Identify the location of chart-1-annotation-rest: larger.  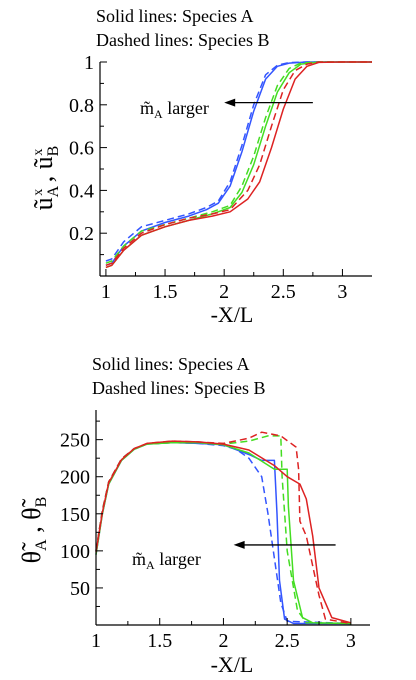
(186, 108).